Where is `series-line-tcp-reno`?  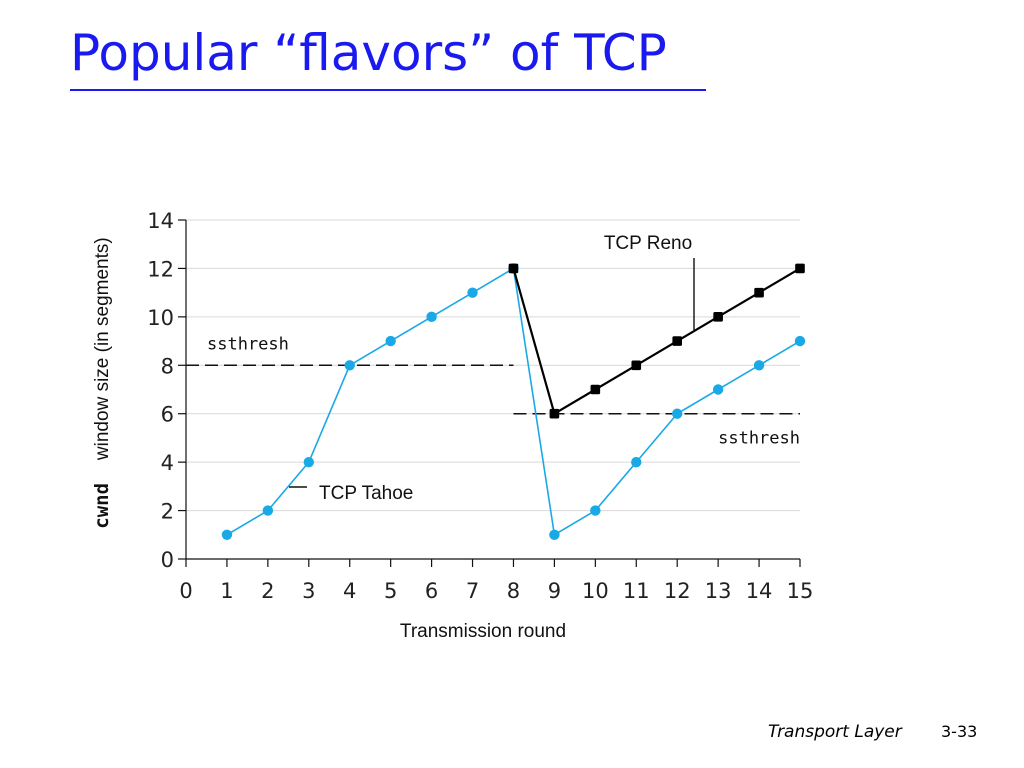
series-line-tcp-reno is located at coordinates (656, 341).